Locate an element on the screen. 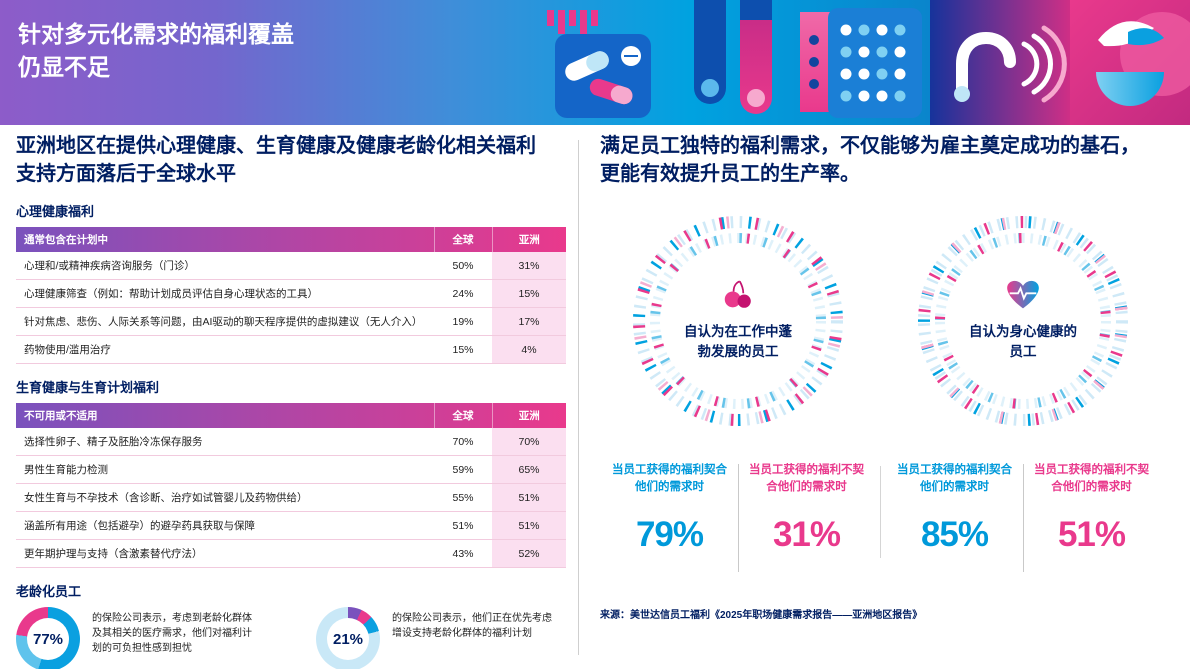  test-tubes-icon is located at coordinates (735, 62).